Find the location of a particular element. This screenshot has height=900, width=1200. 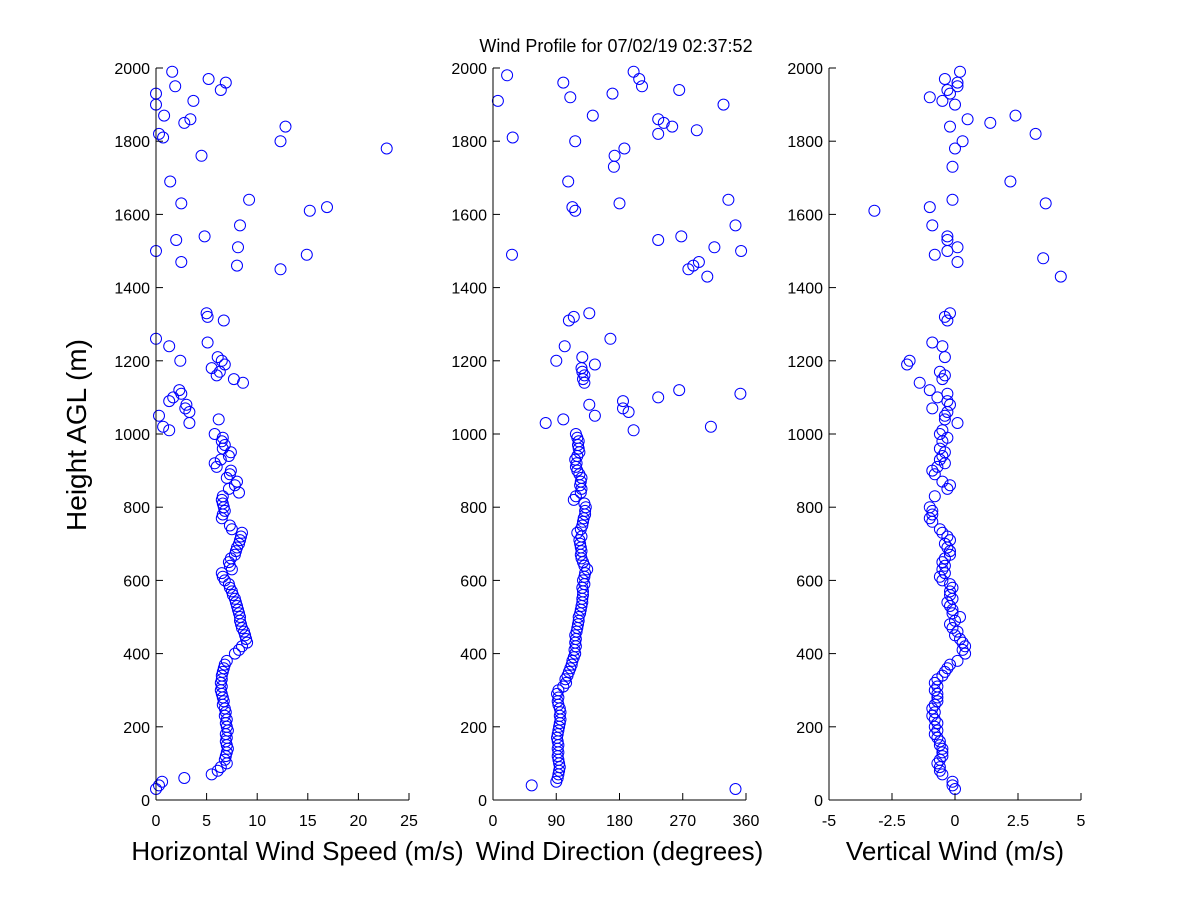

wind-direction-y-tick-label: 1200 is located at coordinates (469, 362).